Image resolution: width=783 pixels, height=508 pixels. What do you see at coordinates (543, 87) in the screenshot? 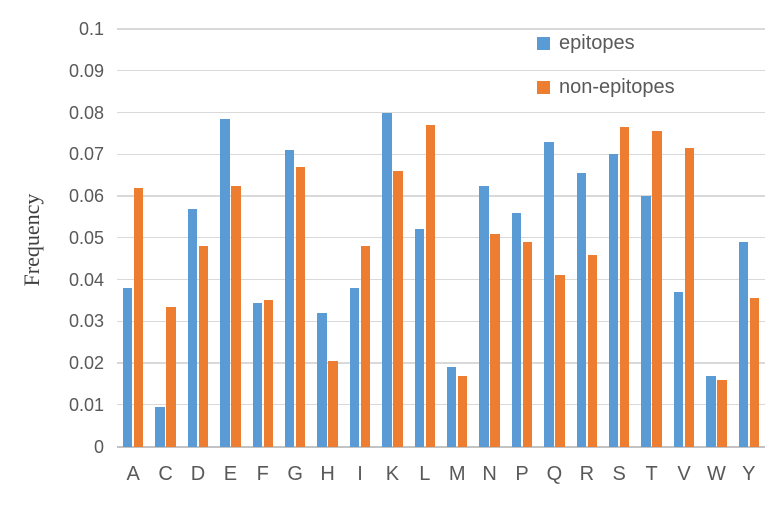
I see `non-epitopes-color-swatch` at bounding box center [543, 87].